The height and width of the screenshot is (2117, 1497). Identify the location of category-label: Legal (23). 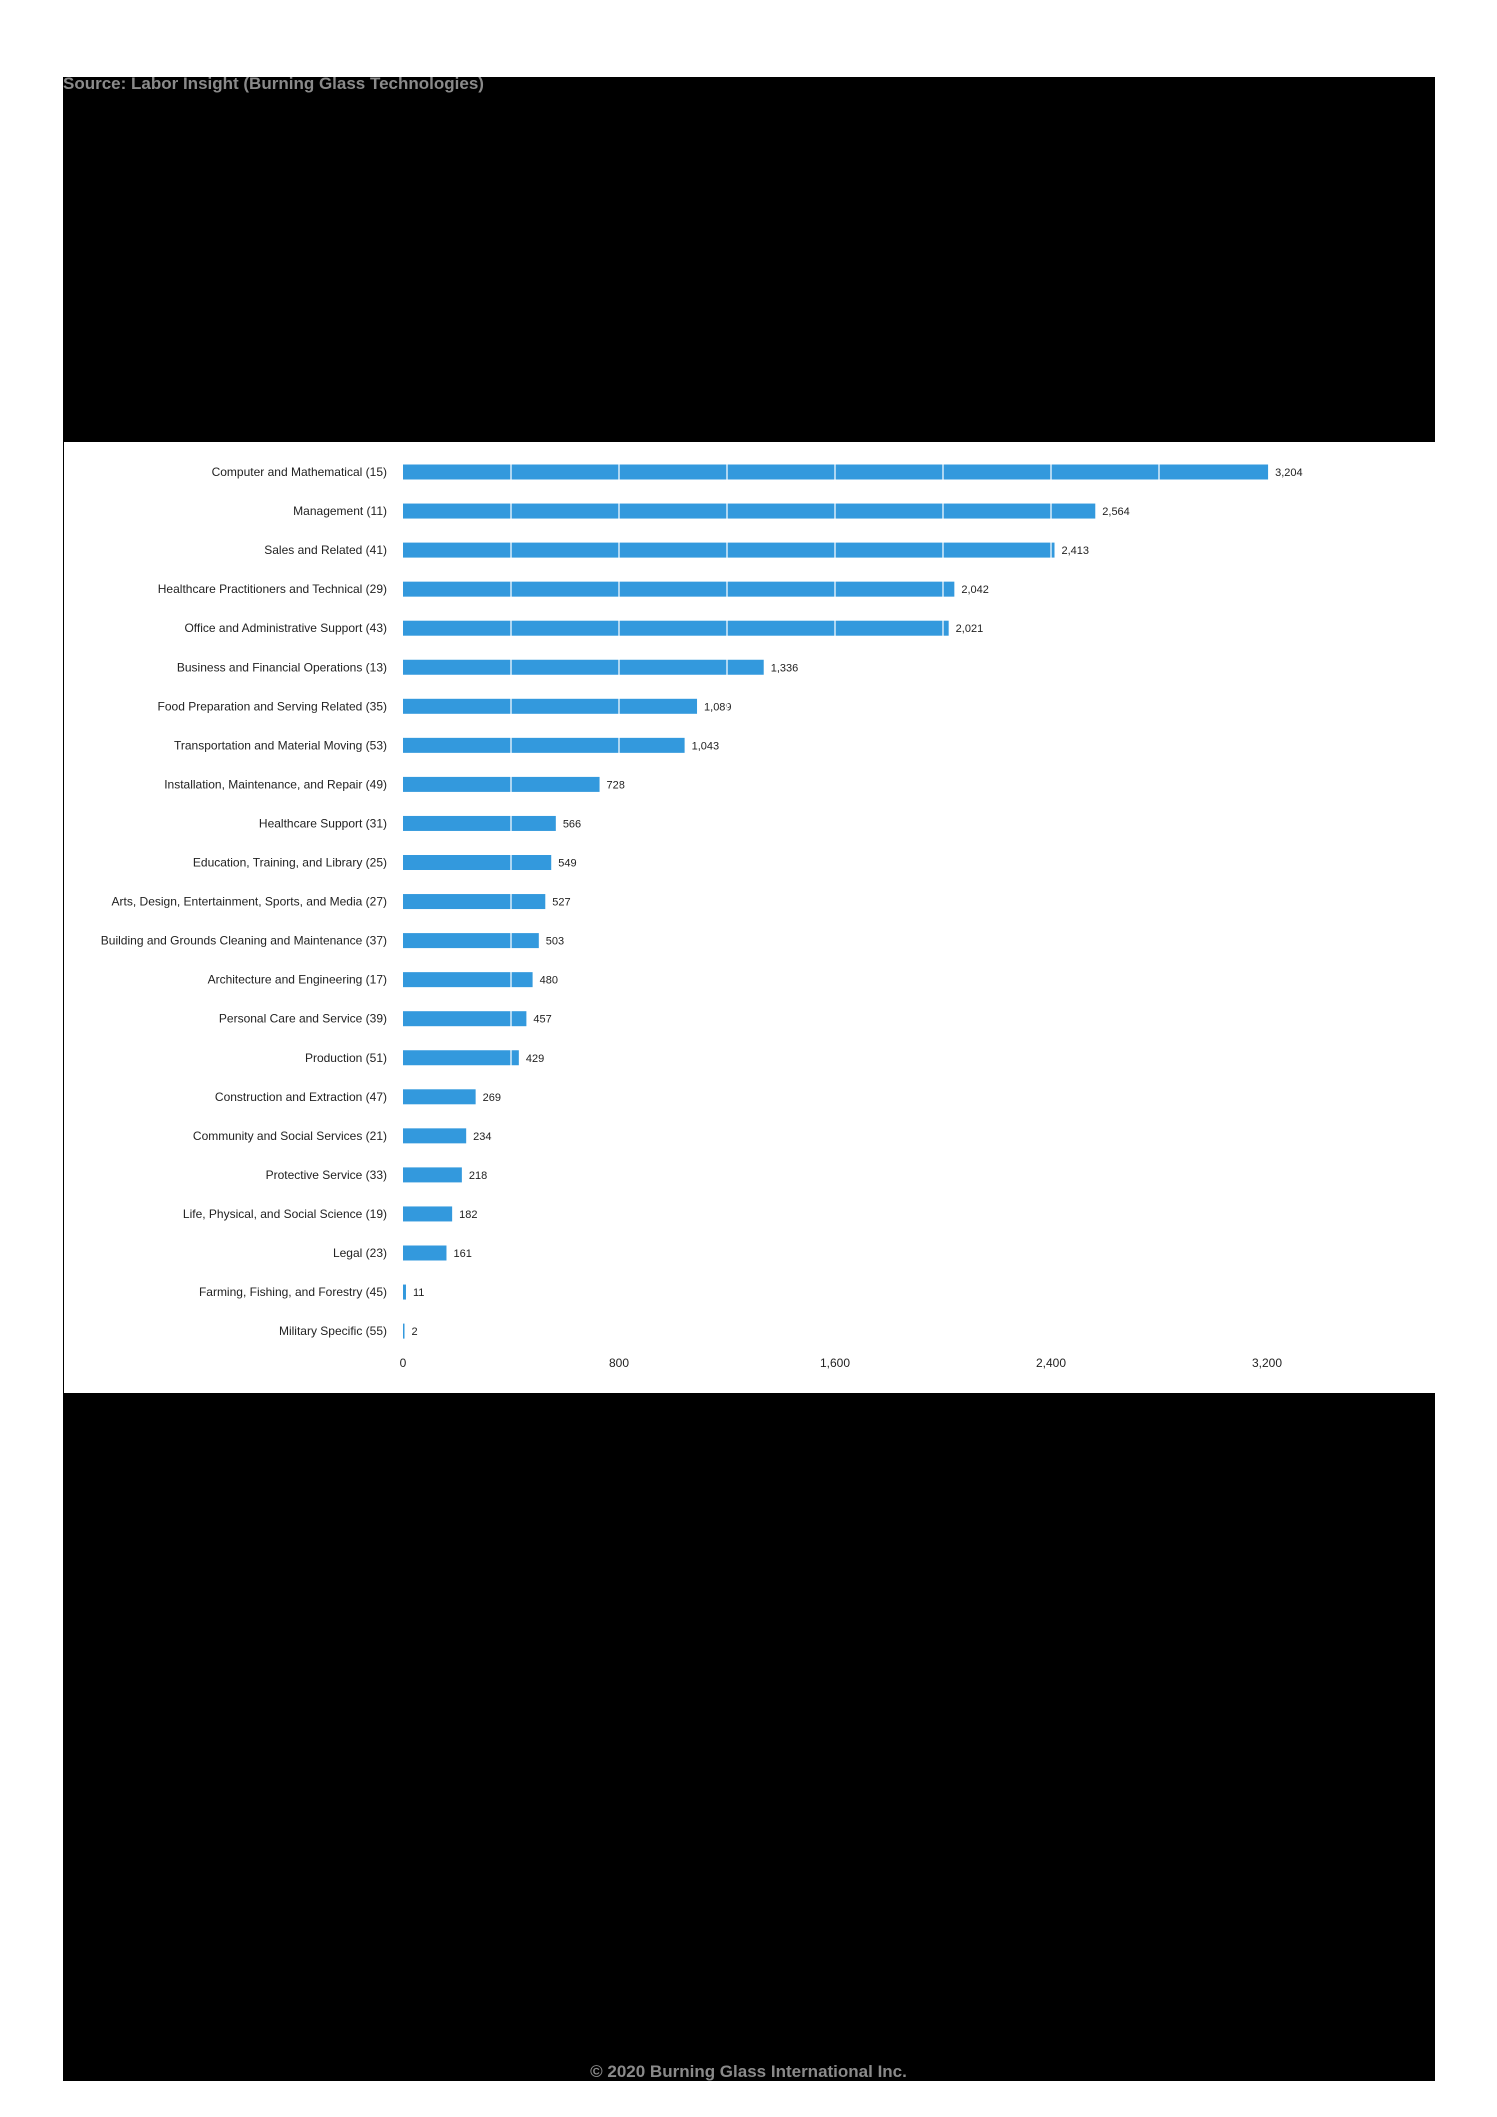
(360, 1253).